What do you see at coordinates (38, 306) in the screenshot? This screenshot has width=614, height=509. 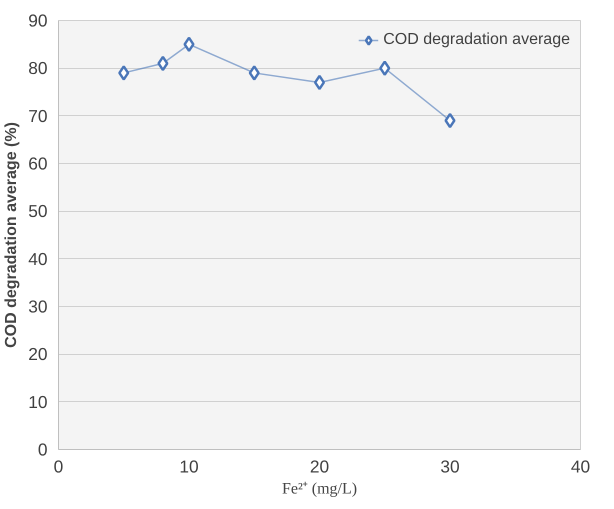 I see `y-tick-label: 30` at bounding box center [38, 306].